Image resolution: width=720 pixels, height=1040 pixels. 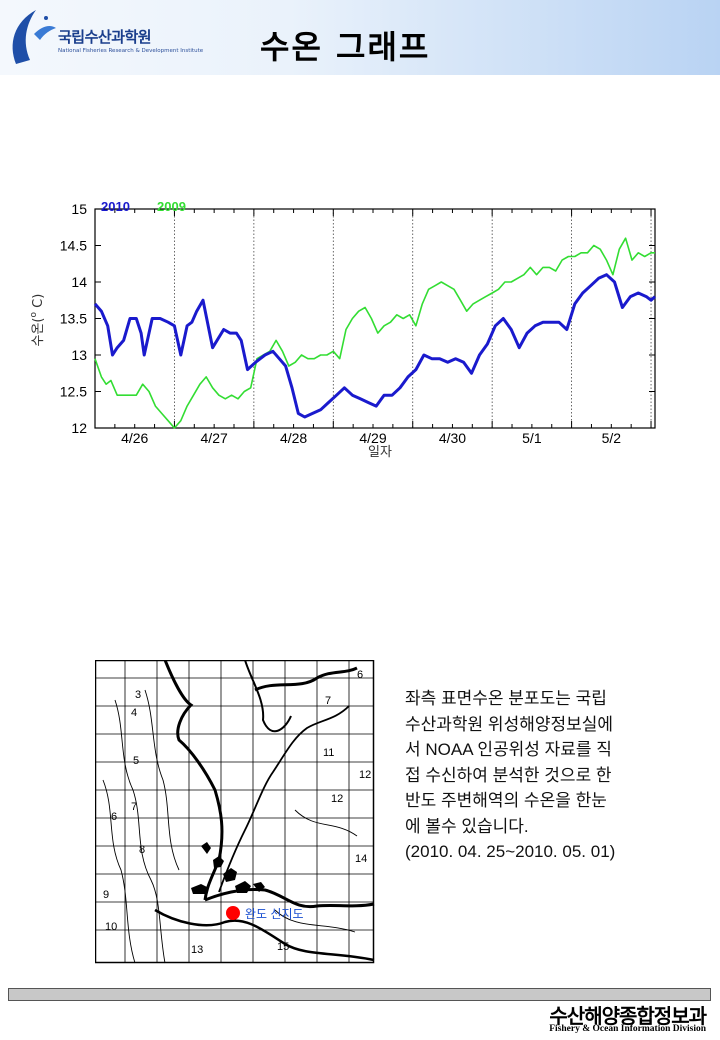 What do you see at coordinates (73, 392) in the screenshot?
I see `y-tick-label: 12.5` at bounding box center [73, 392].